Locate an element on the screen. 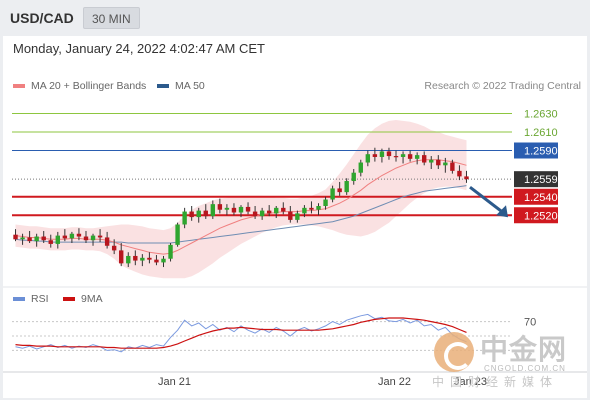  forecast-arrowhead-icon is located at coordinates (502, 211).